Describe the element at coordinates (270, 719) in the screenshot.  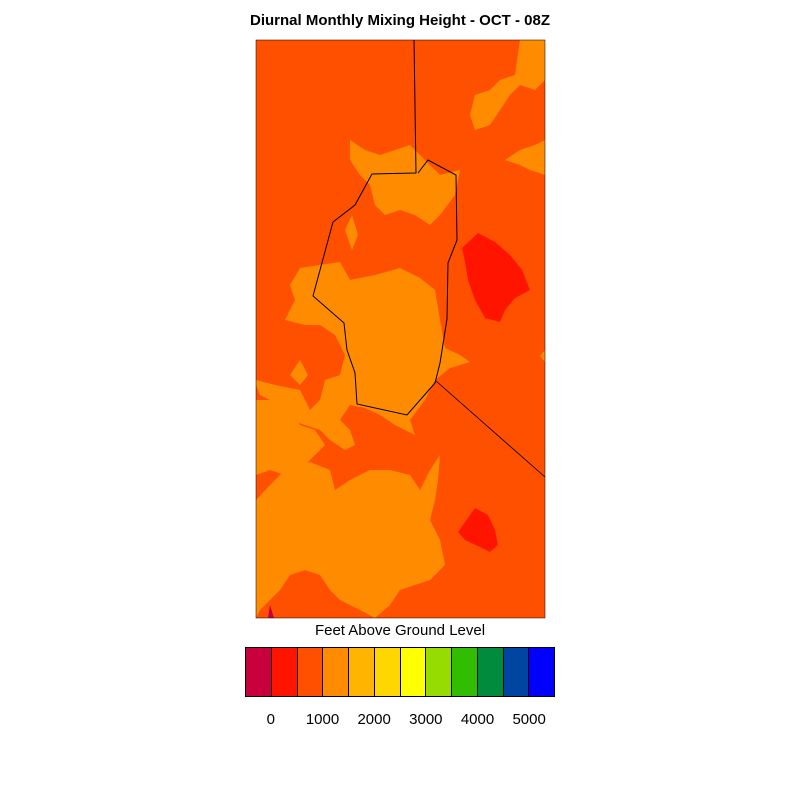
I see `colorbar-tick-label: 0` at that location.